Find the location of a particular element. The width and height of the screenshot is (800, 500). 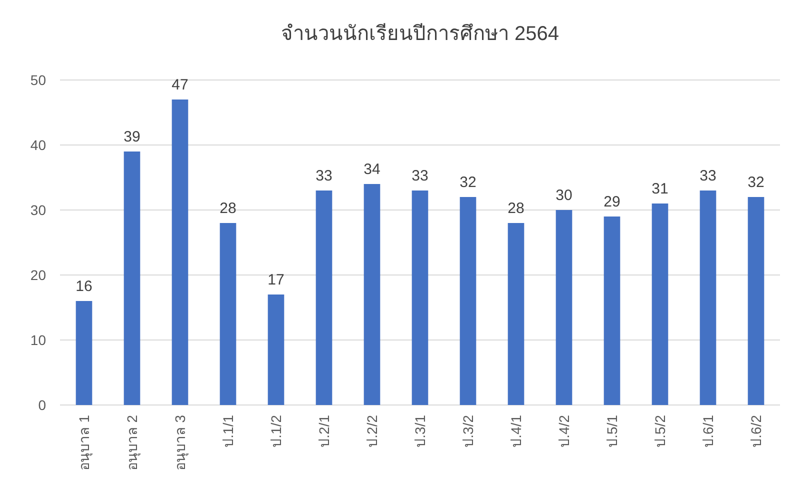

data-label: 16 is located at coordinates (84, 286).